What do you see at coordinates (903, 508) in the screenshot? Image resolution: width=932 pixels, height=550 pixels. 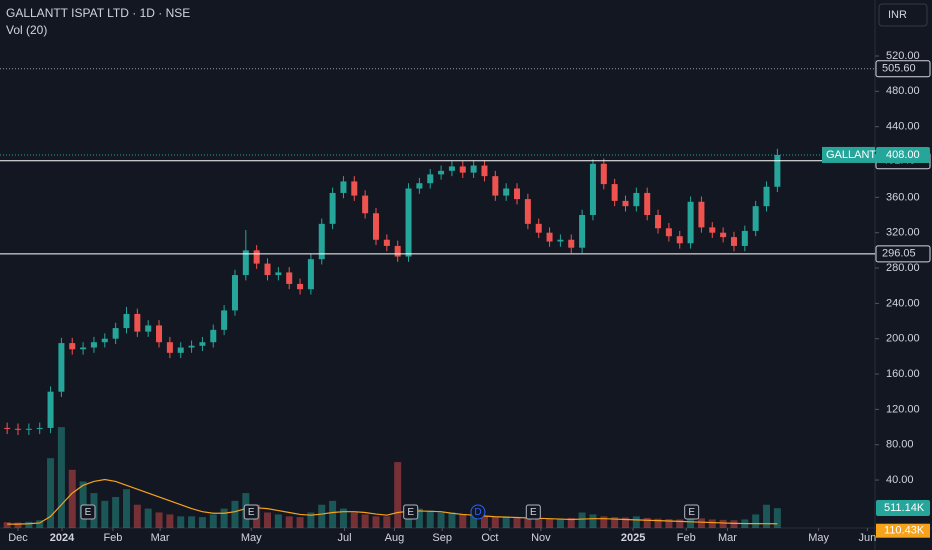 I see `volume-tag` at bounding box center [903, 508].